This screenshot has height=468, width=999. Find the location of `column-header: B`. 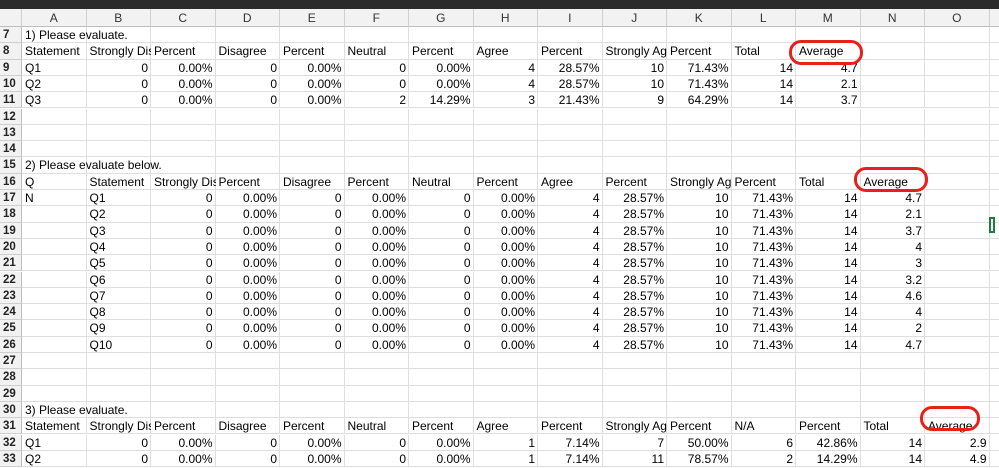

column-header: B is located at coordinates (118, 18).